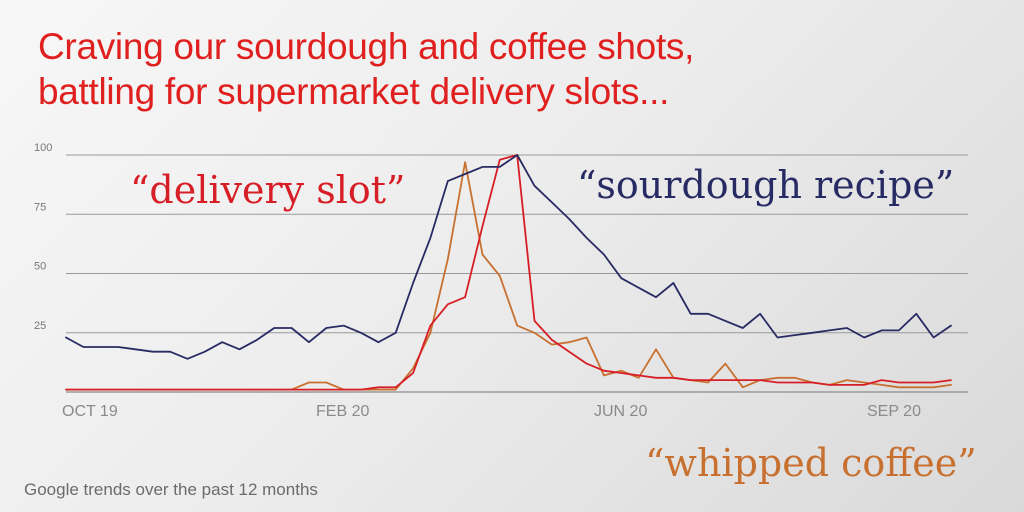 The image size is (1024, 512). Describe the element at coordinates (894, 411) in the screenshot. I see `x-tick-label: SEP 20` at that location.